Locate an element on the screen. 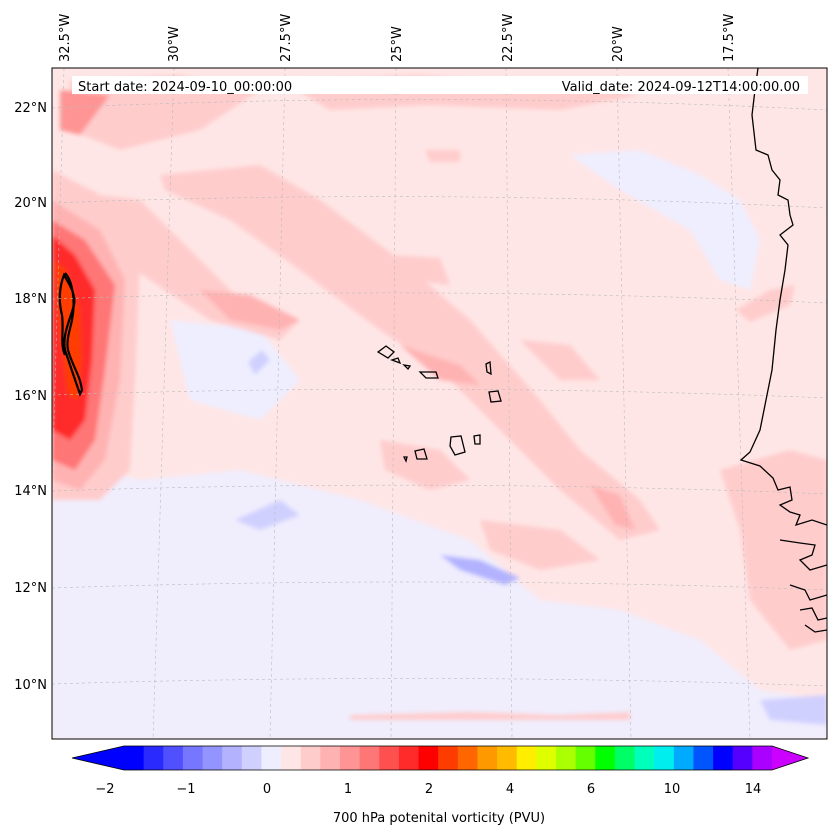 Image resolution: width=837 pixels, height=836 pixels. valid-date-label: Valid_date: 2024-09-12T14:00:00.00 is located at coordinates (681, 87).